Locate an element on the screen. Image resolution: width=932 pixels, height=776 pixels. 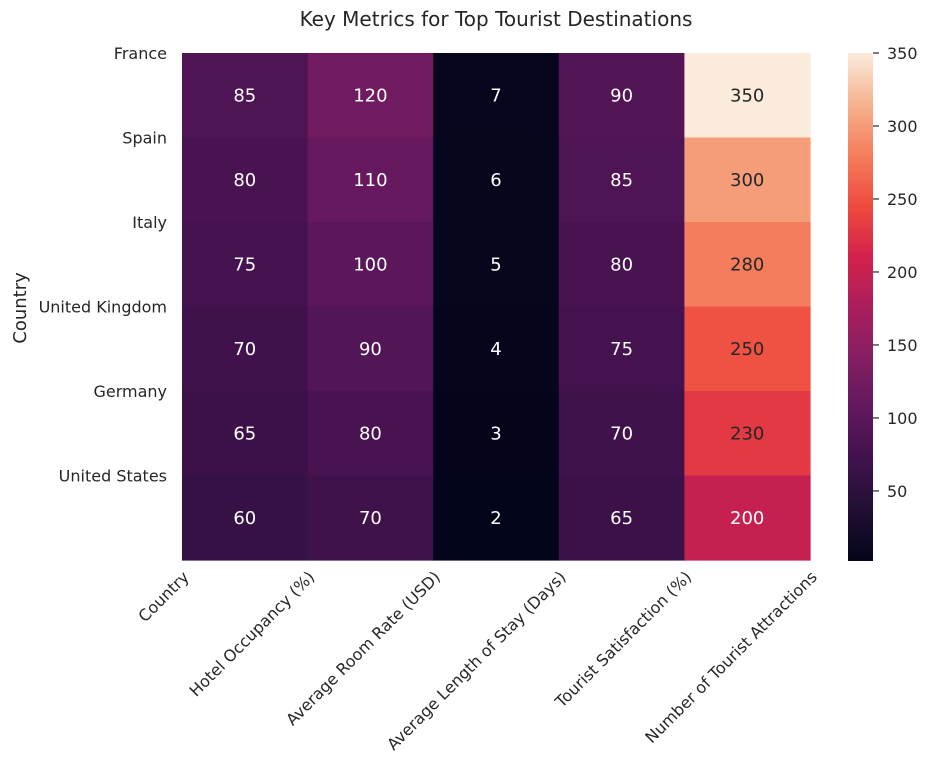
cell-value-label: 60 is located at coordinates (244, 518).